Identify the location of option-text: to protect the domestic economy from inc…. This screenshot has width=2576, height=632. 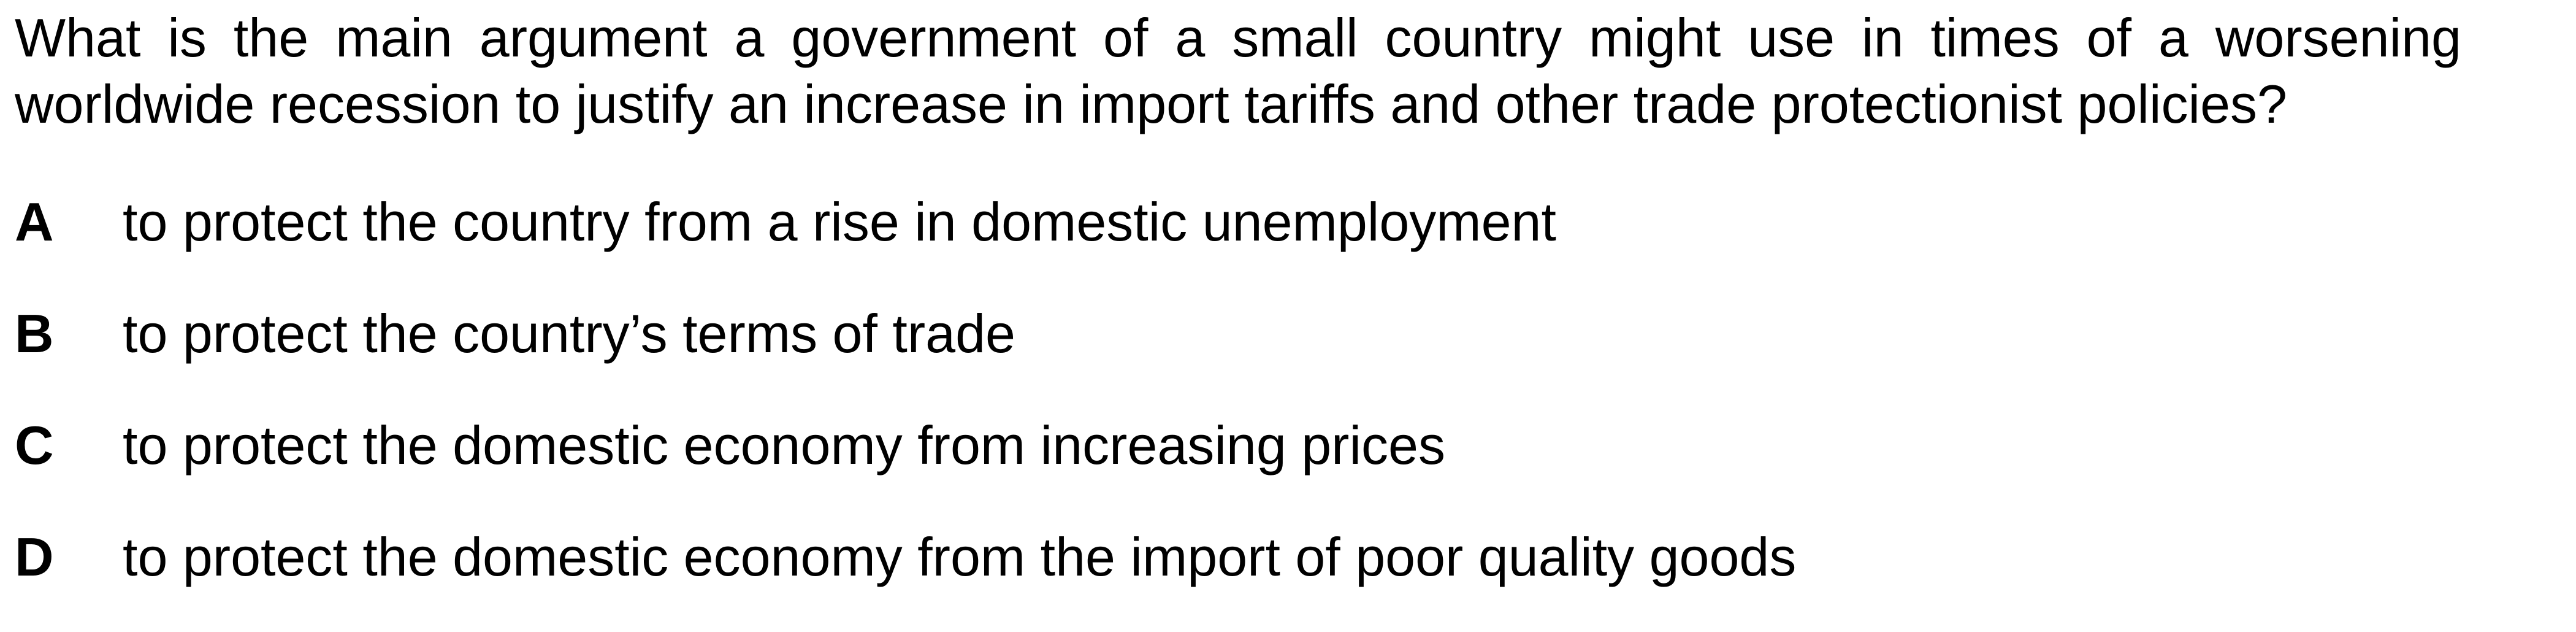
(784, 446).